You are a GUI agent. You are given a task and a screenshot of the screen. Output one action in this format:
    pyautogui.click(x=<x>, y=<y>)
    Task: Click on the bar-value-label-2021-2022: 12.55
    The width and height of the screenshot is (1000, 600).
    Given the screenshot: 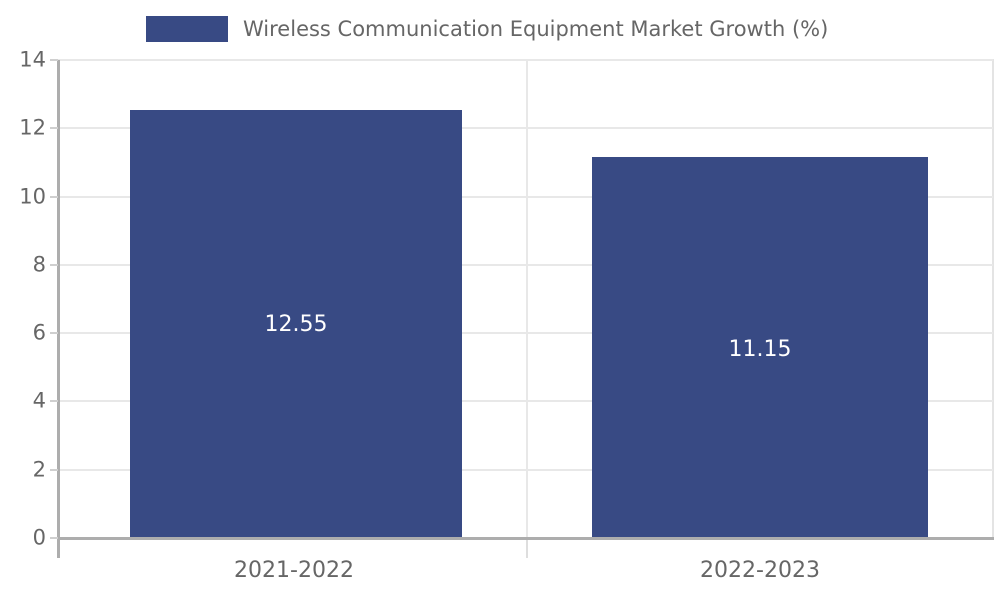 What is the action you would take?
    pyautogui.click(x=296, y=324)
    